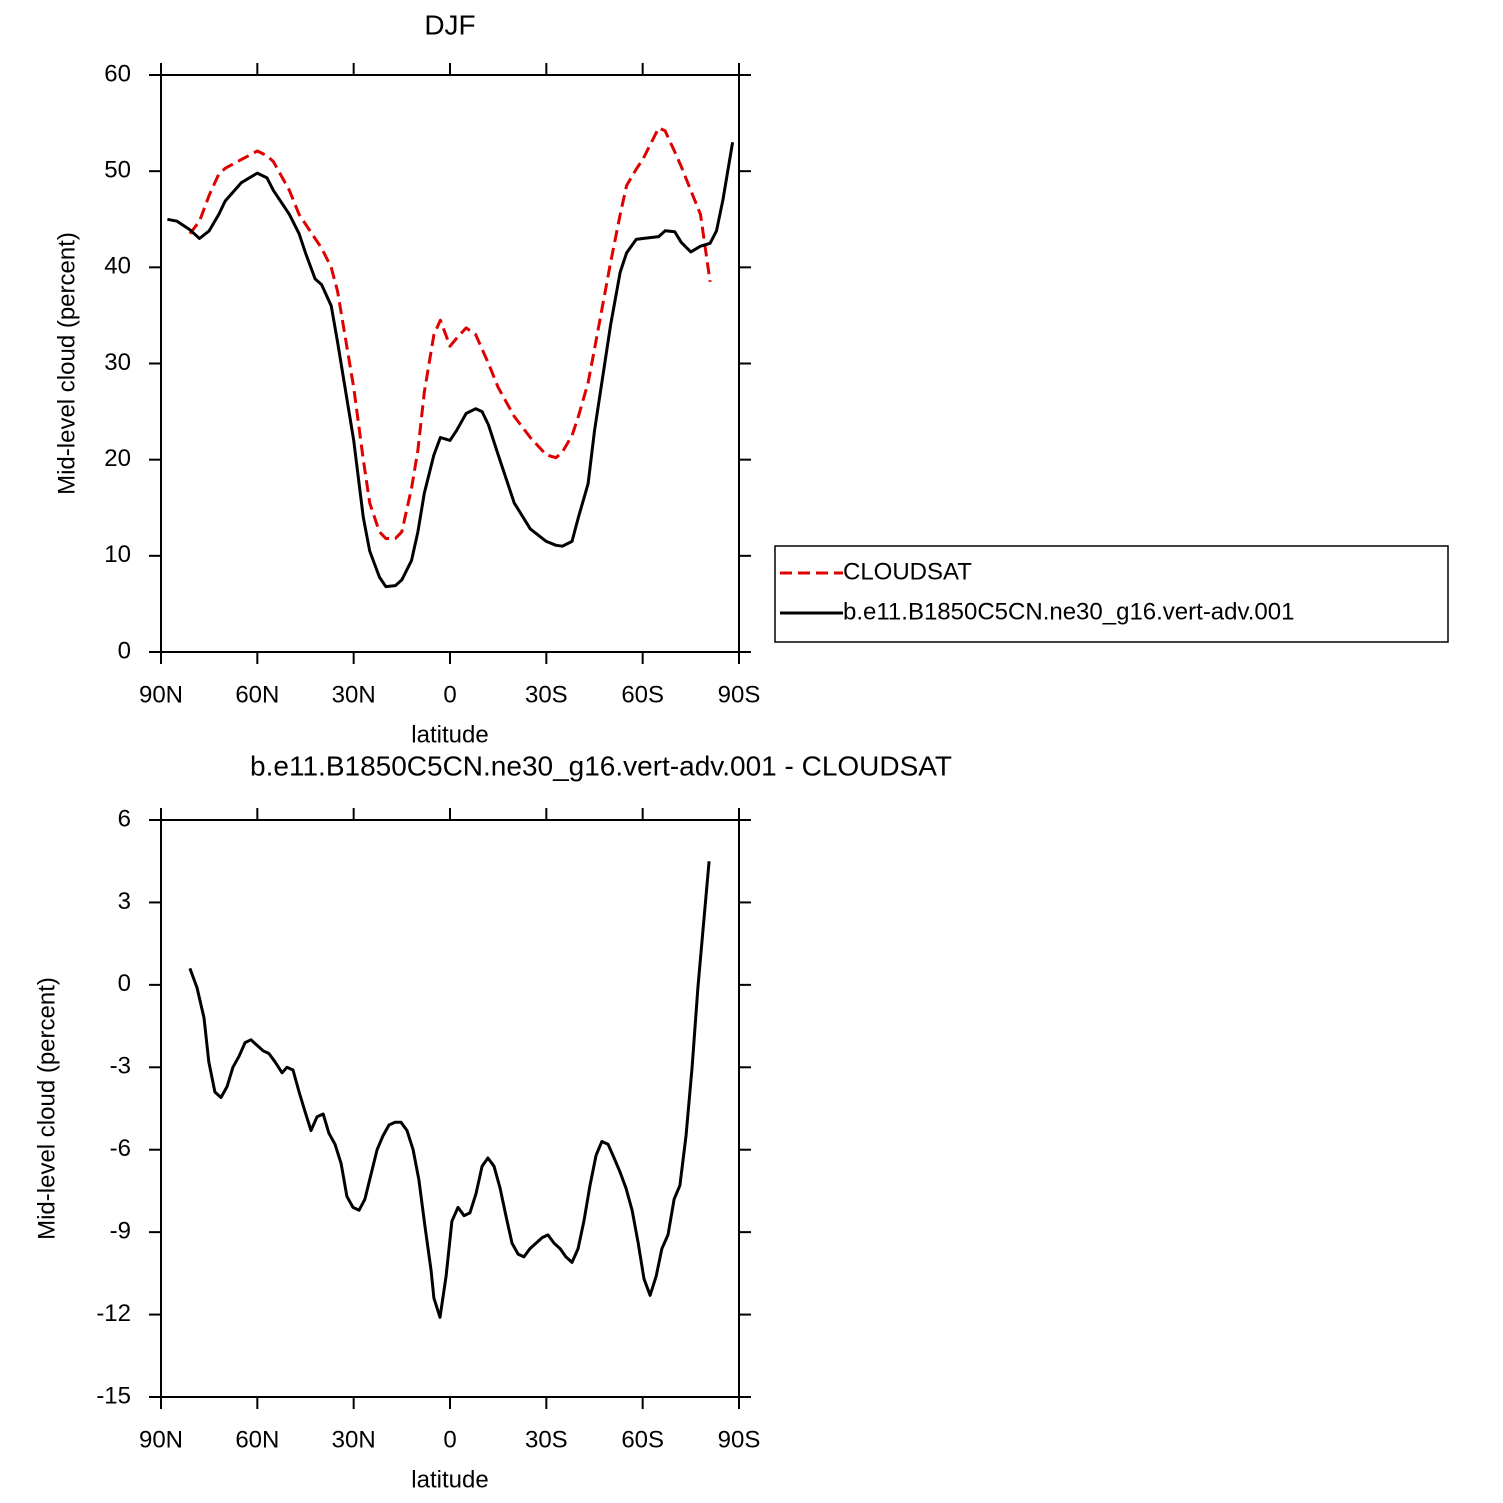 The image size is (1503, 1503). Describe the element at coordinates (120, 1066) in the screenshot. I see `y-tick-label: -3` at that location.